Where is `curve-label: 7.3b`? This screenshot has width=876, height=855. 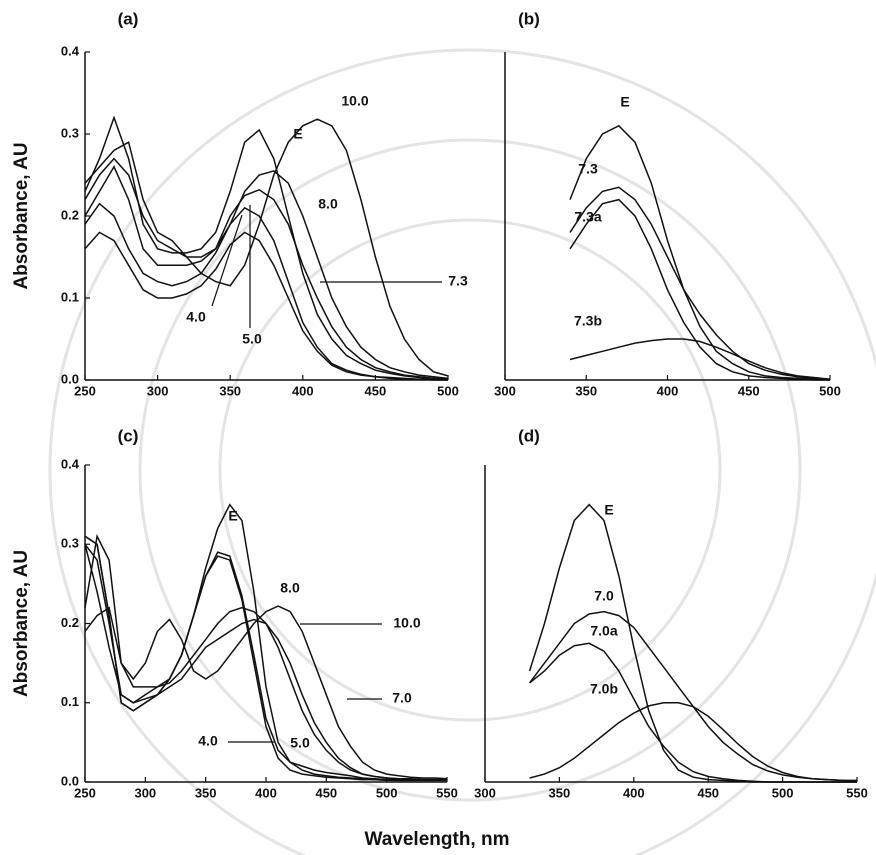
curve-label: 7.3b is located at coordinates (588, 321).